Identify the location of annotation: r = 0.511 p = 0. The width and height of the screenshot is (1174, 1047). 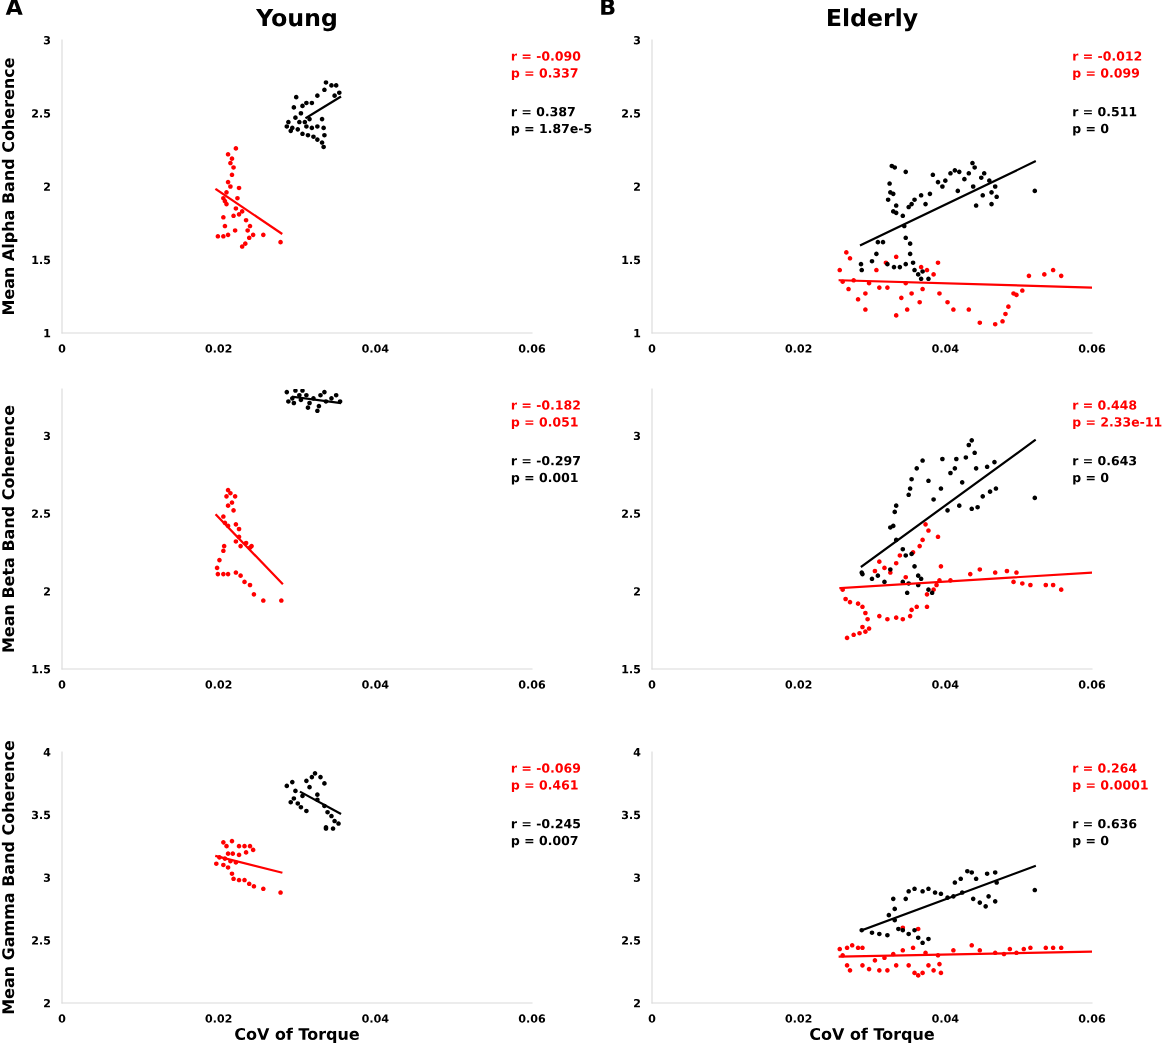
(1105, 121).